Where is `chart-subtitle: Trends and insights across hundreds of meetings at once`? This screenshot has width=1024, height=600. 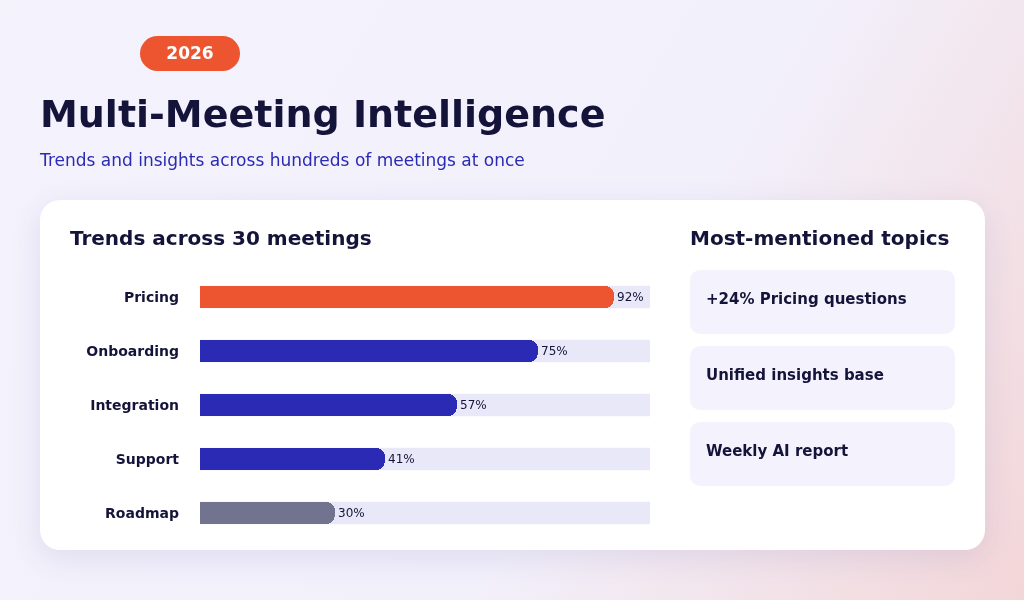
chart-subtitle: Trends and insights across hundreds of meetings at once is located at coordinates (282, 160).